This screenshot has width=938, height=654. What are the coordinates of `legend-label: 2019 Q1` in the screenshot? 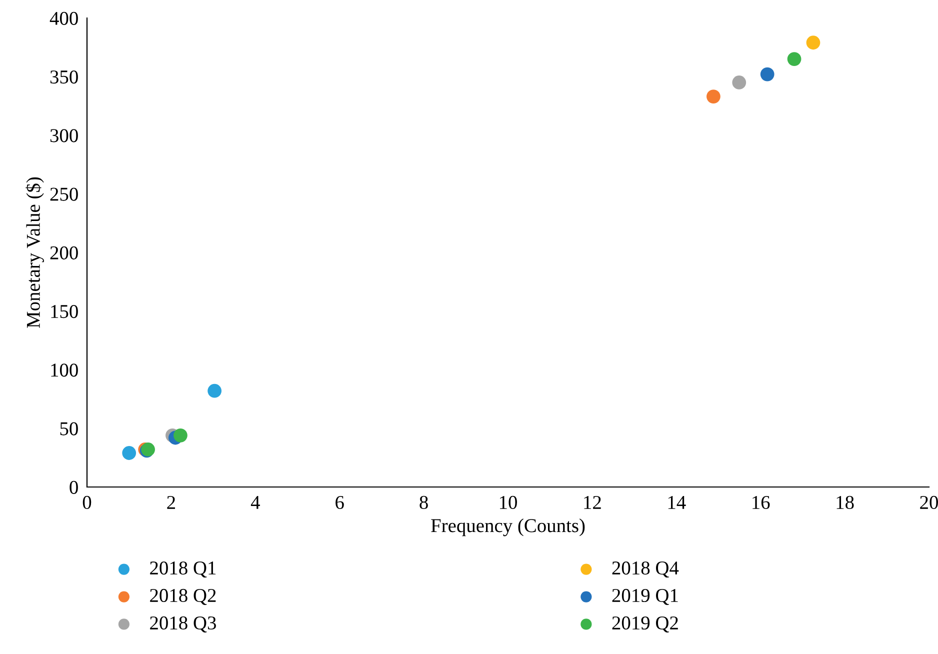 It's located at (645, 597).